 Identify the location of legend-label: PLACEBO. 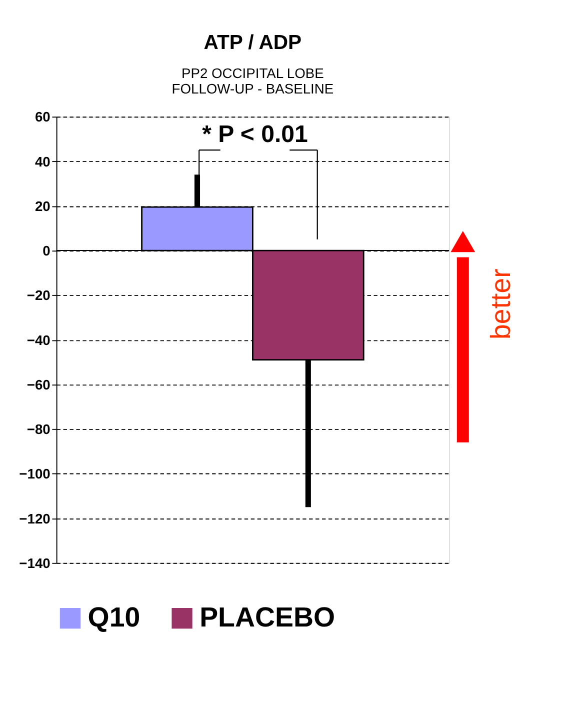
(268, 617).